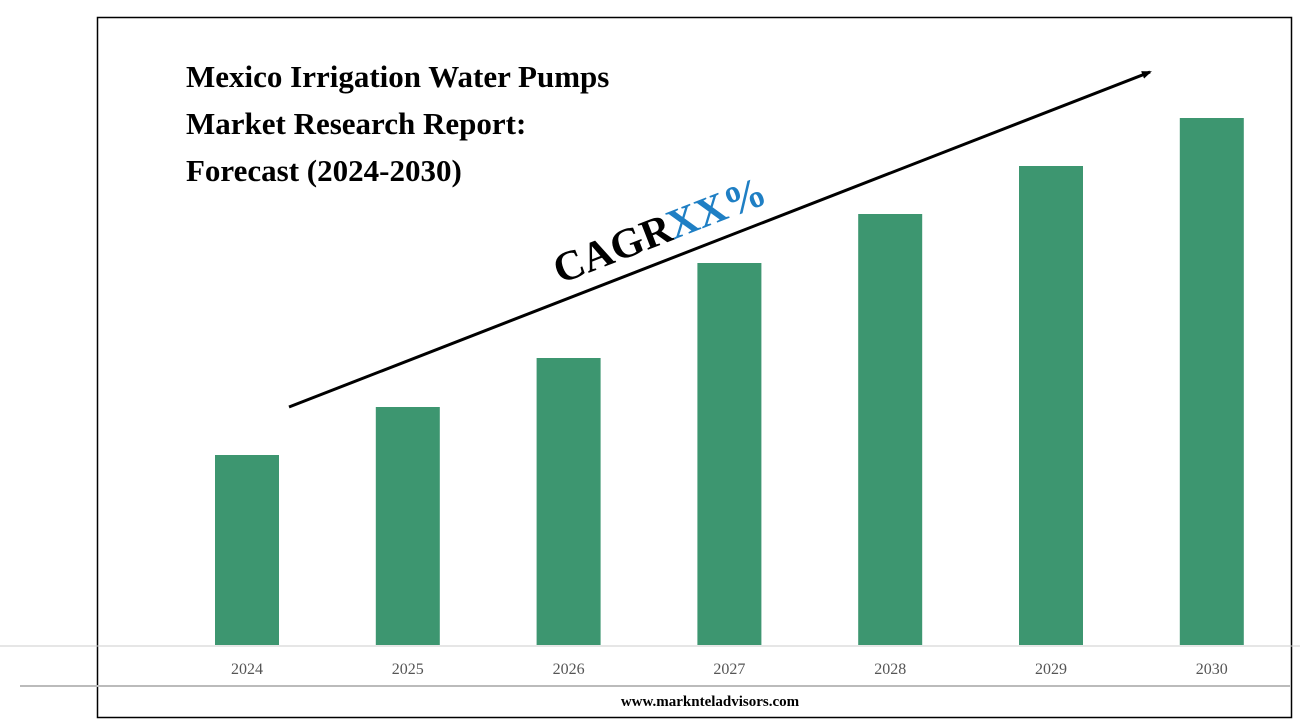 The height and width of the screenshot is (724, 1300). What do you see at coordinates (729, 669) in the screenshot?
I see `x-tick-label: 2027` at bounding box center [729, 669].